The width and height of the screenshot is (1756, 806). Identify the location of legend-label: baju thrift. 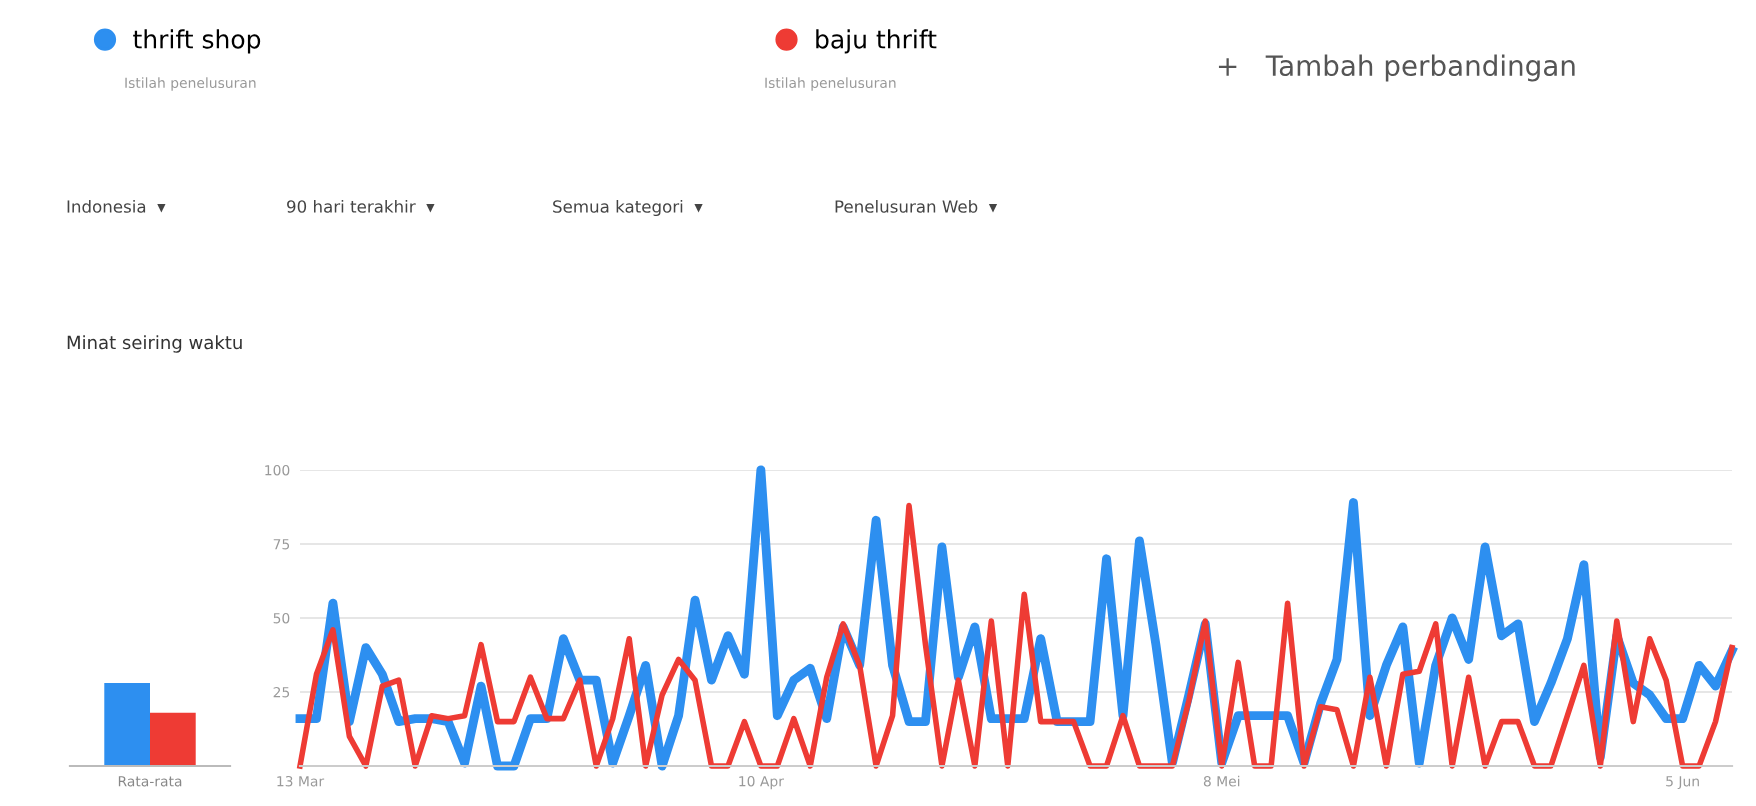
(876, 41).